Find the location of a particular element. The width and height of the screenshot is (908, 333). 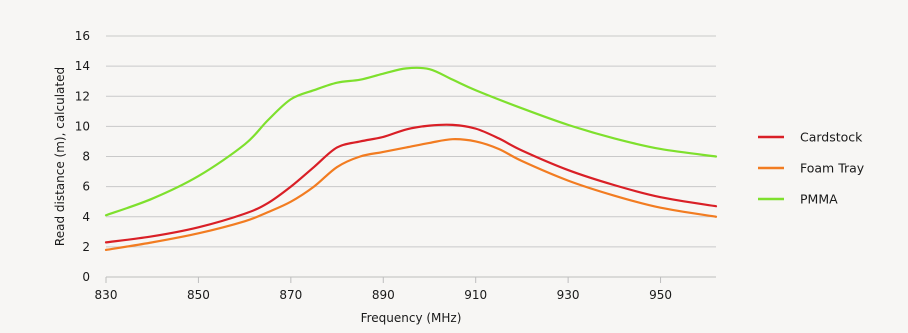

legend-label: PMMA is located at coordinates (819, 199).